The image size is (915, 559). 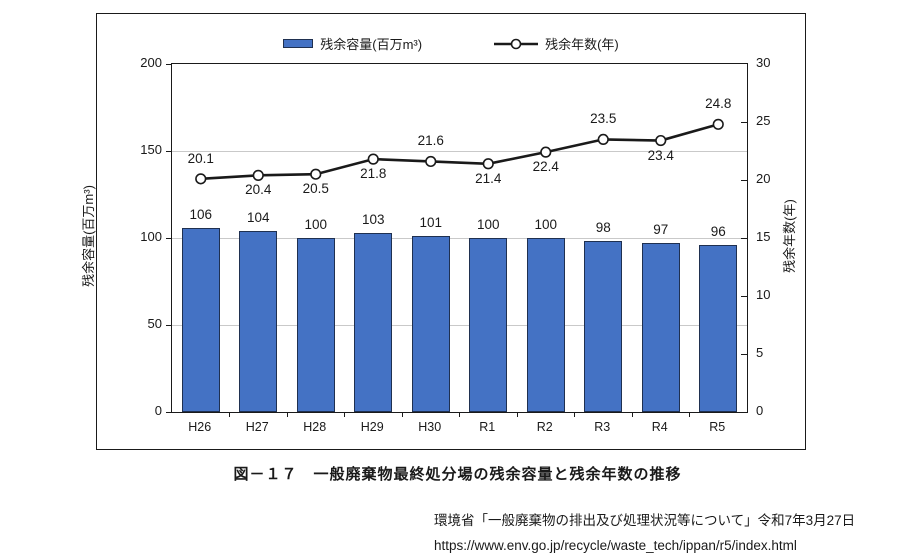 I want to click on line-value-label: 23.5, so click(x=603, y=119).